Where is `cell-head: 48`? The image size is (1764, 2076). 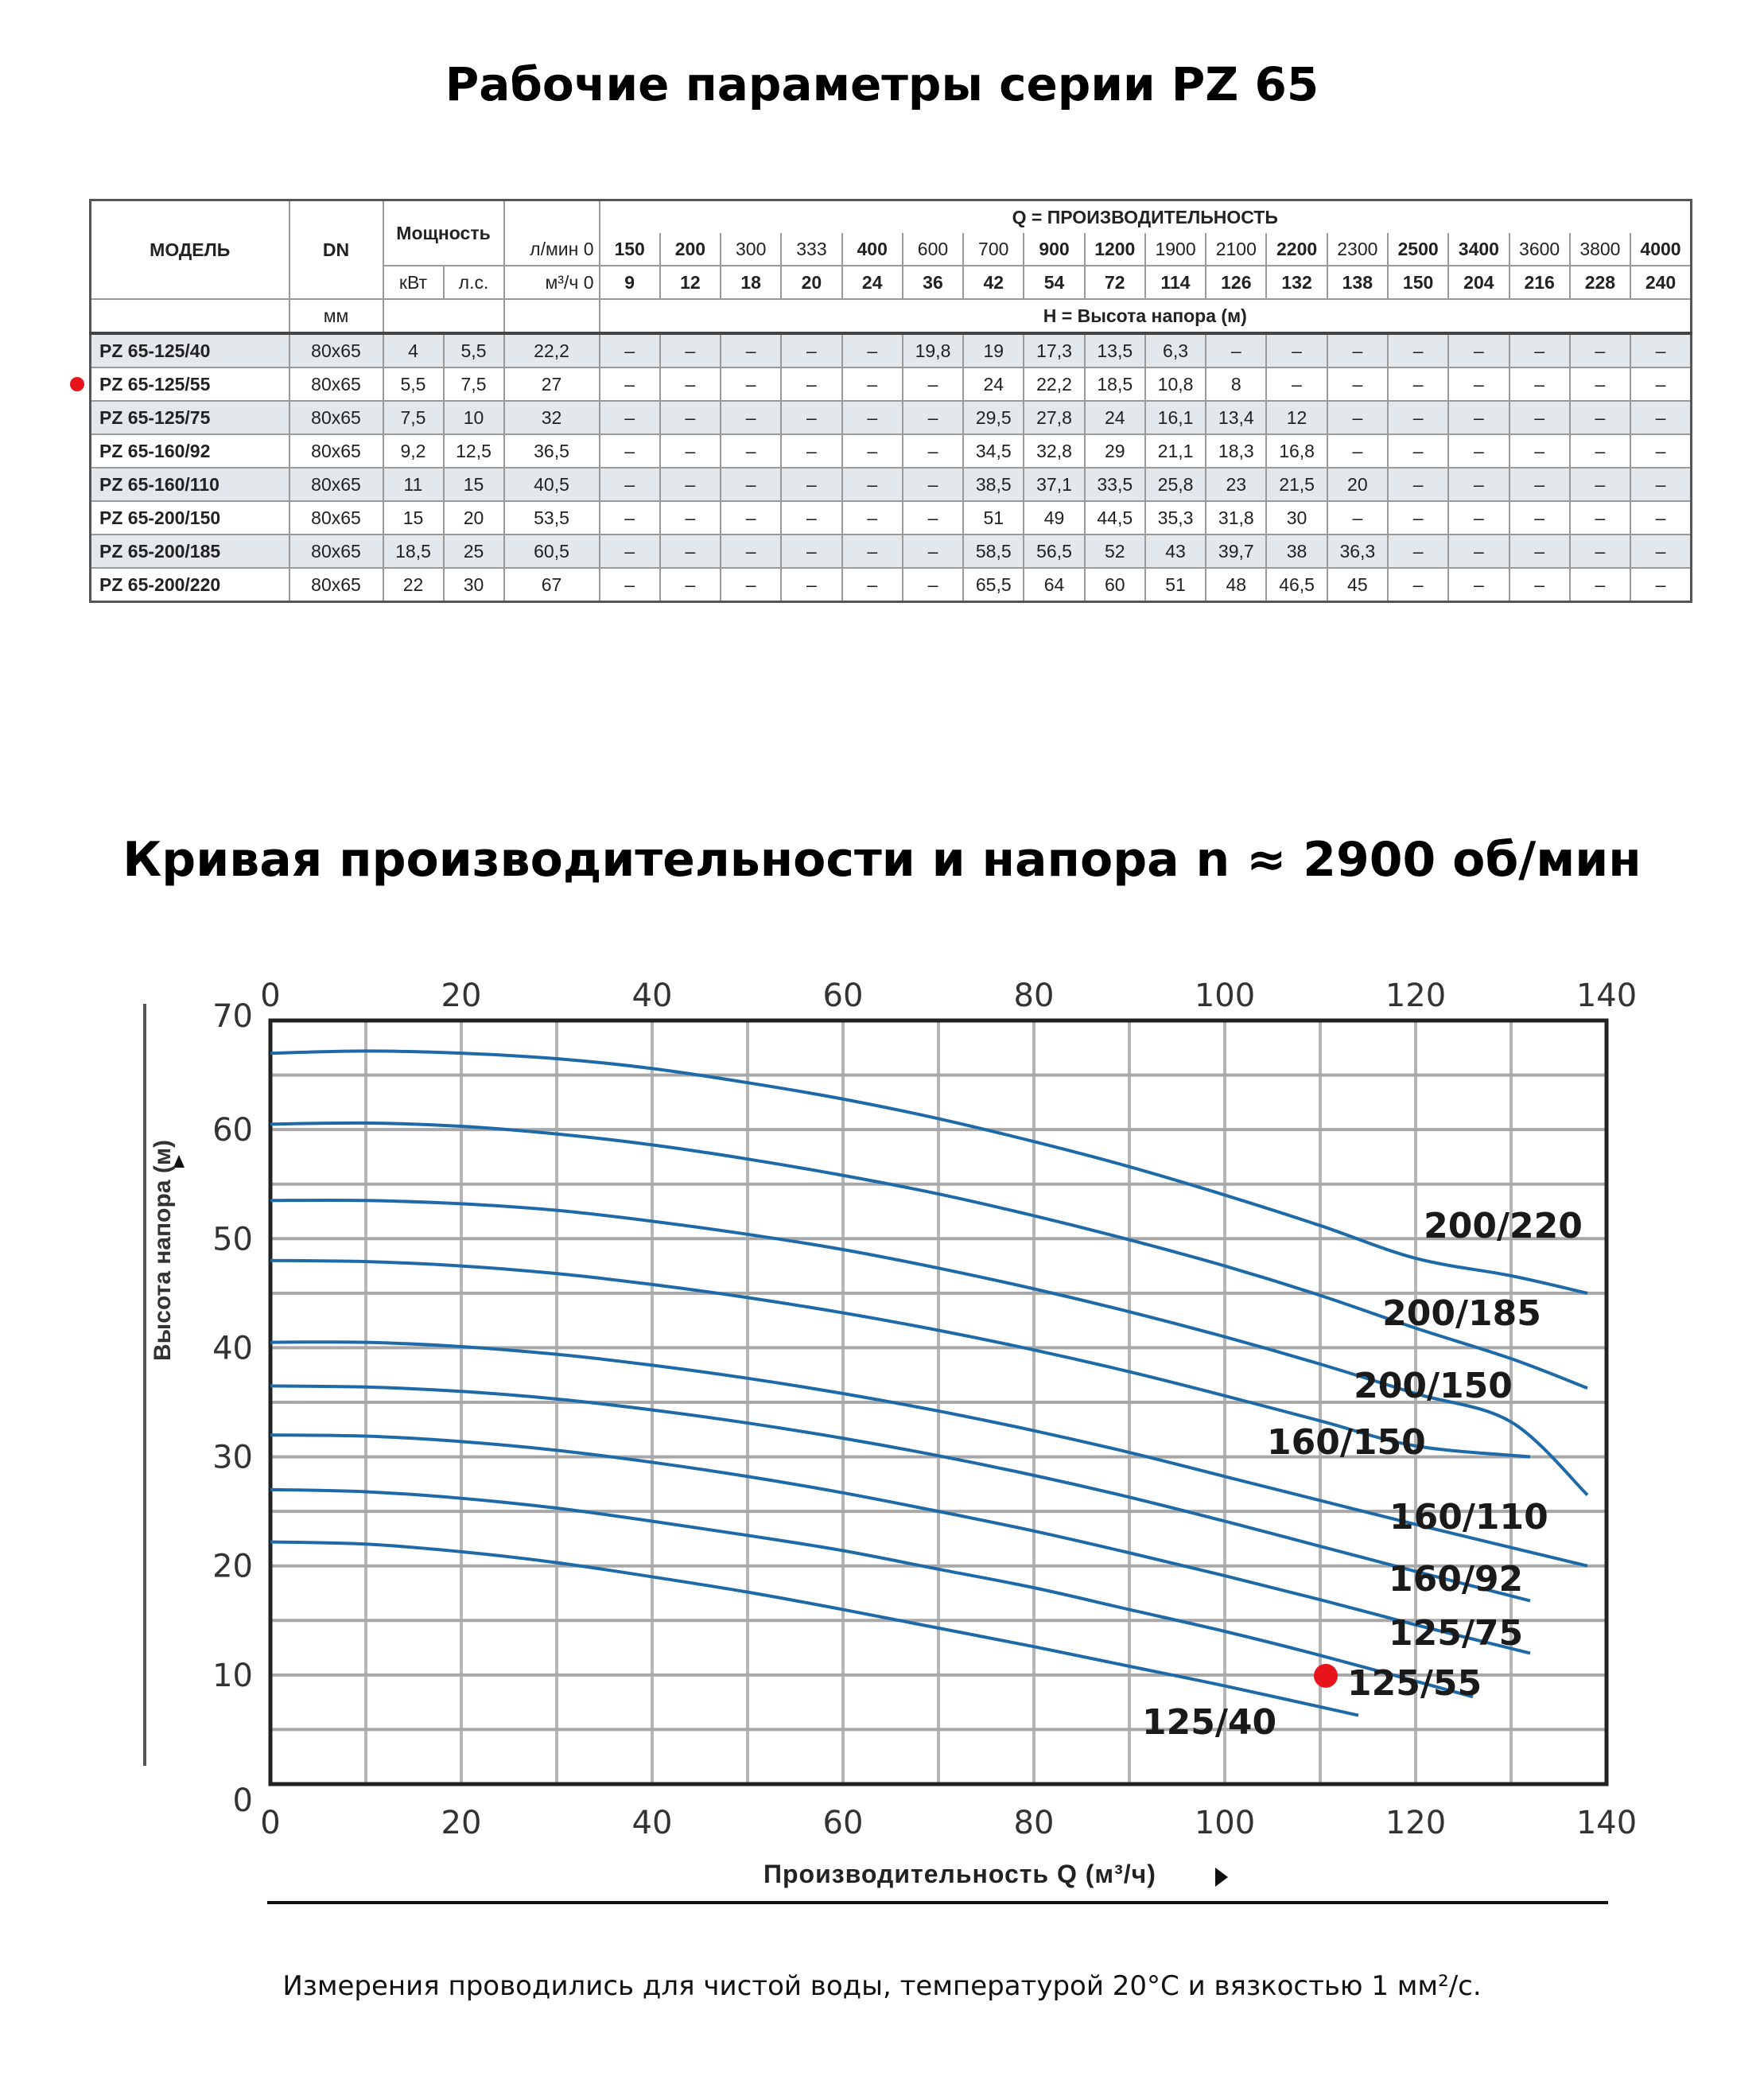
cell-head: 48 is located at coordinates (1236, 585).